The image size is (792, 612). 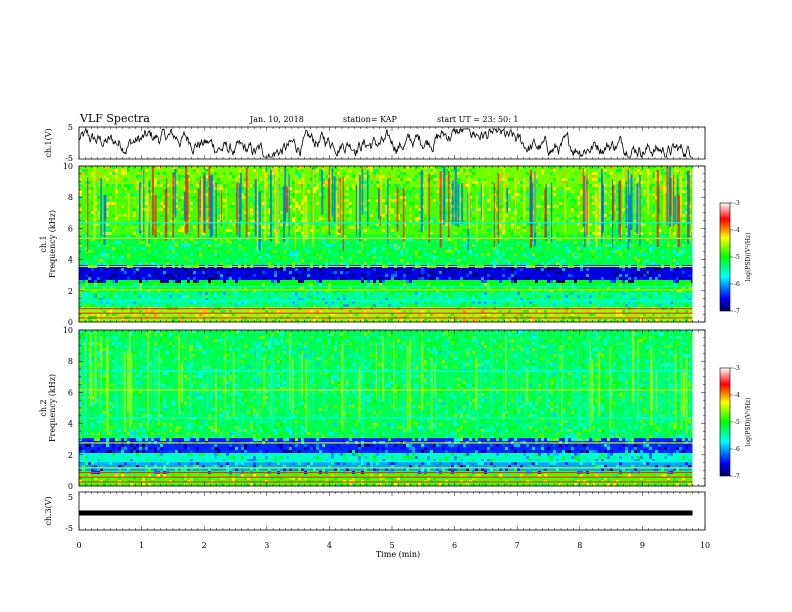 I want to click on spectrogram-line, so click(x=386, y=318).